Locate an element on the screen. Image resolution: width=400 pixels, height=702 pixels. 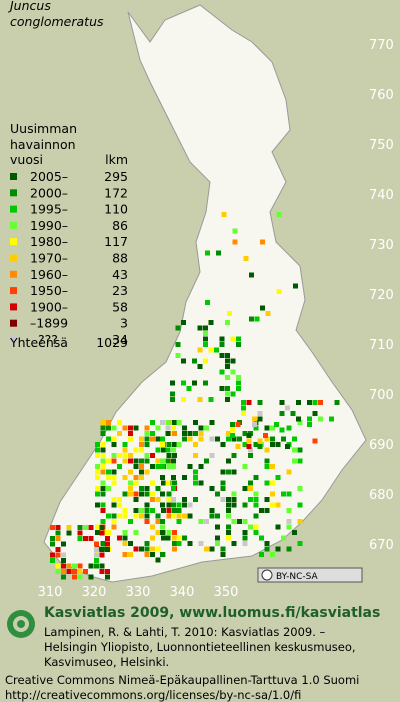
northing-label: 750 is located at coordinates (381, 145).